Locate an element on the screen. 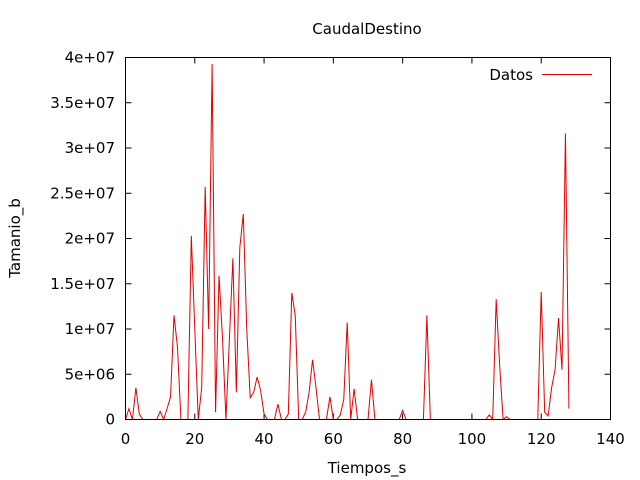  y-axis-label: Tamanio_b is located at coordinates (15, 238).